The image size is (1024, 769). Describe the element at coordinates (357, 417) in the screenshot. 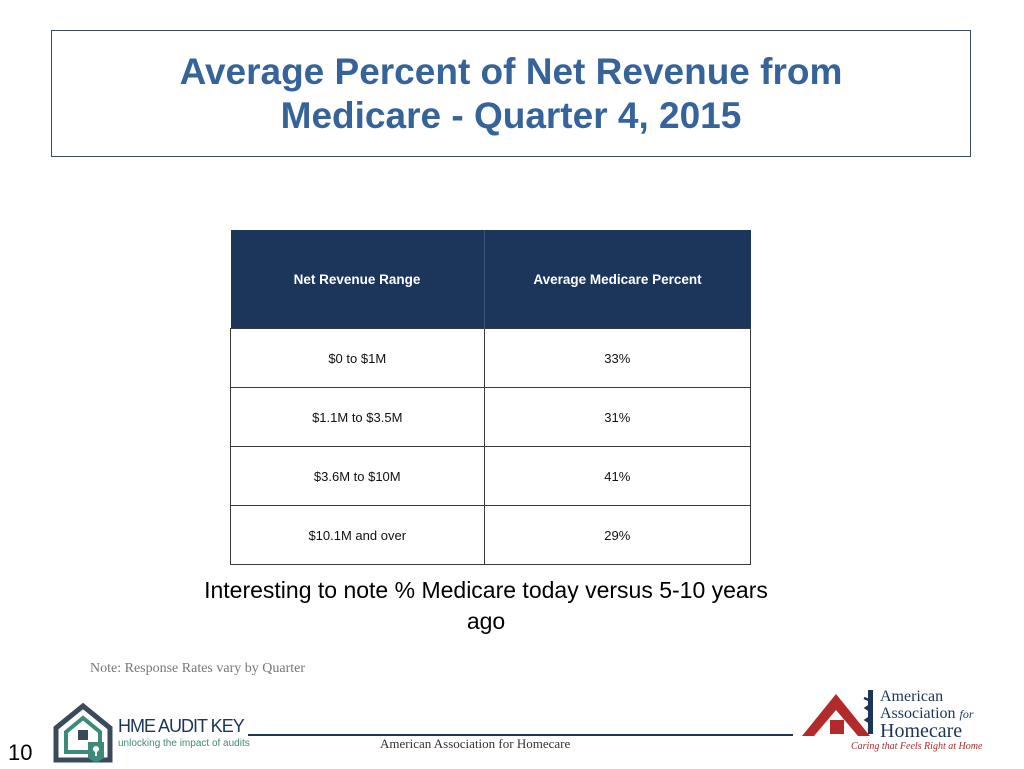

I see `revenue-range-cell: $1.1M to $3.5M` at that location.